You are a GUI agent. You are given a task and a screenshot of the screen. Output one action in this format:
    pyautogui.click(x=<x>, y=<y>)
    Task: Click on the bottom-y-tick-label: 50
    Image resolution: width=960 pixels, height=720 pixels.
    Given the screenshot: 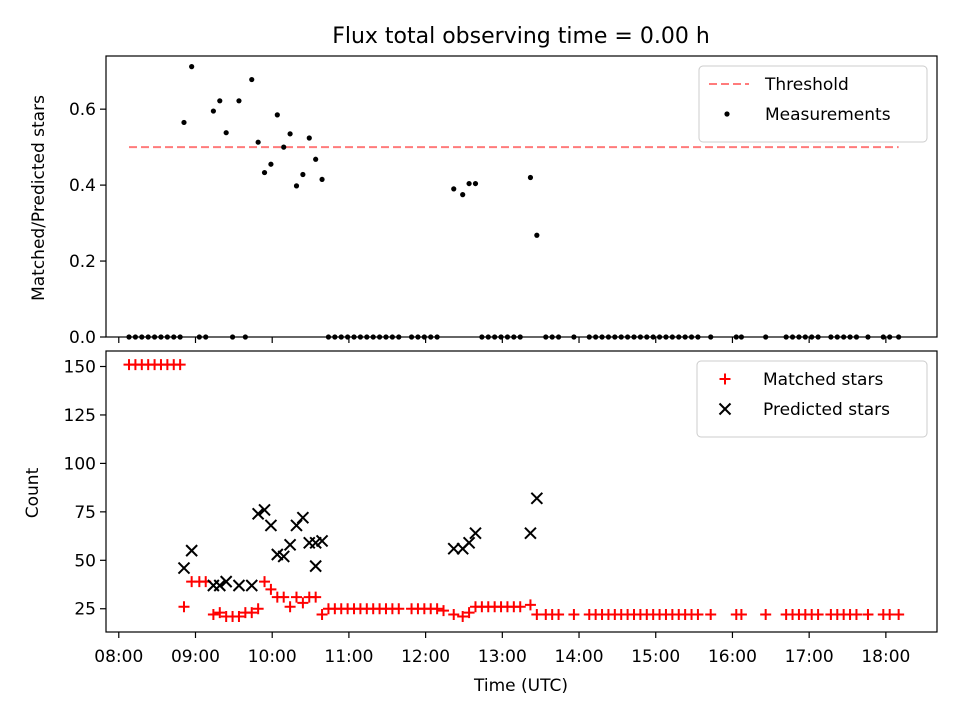 What is the action you would take?
    pyautogui.click(x=85, y=561)
    